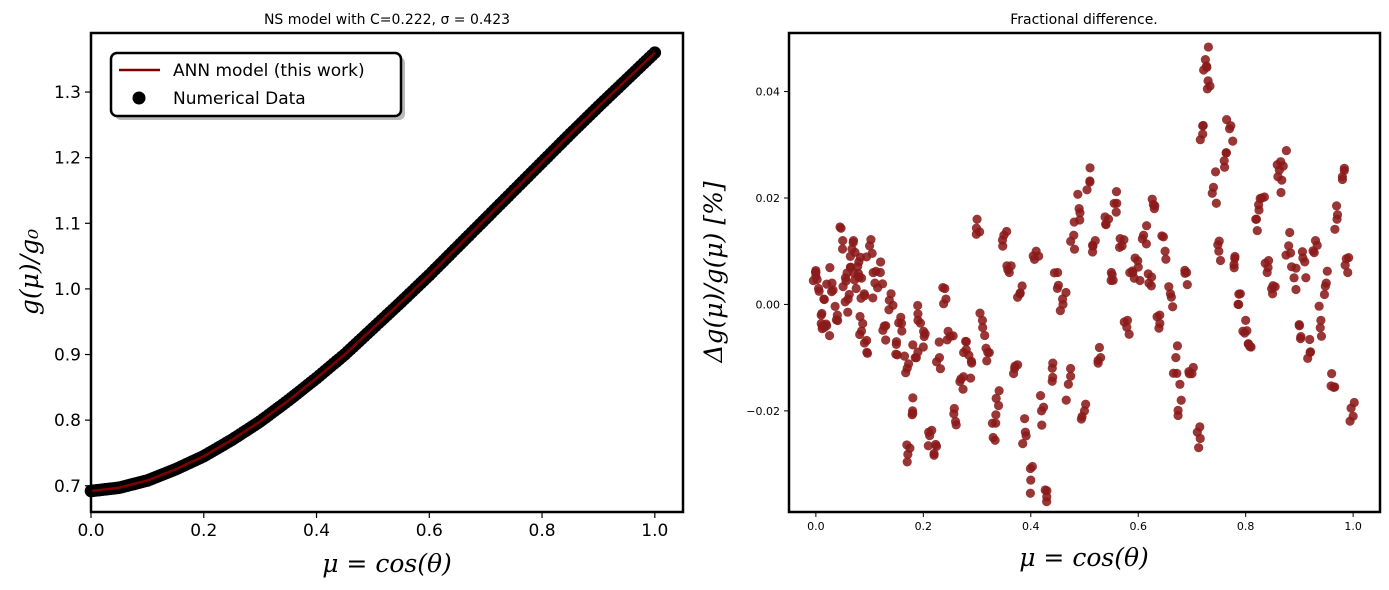 The image size is (1389, 590). What do you see at coordinates (67, 224) in the screenshot?
I see `left-y-tick-label: 1.1` at bounding box center [67, 224].